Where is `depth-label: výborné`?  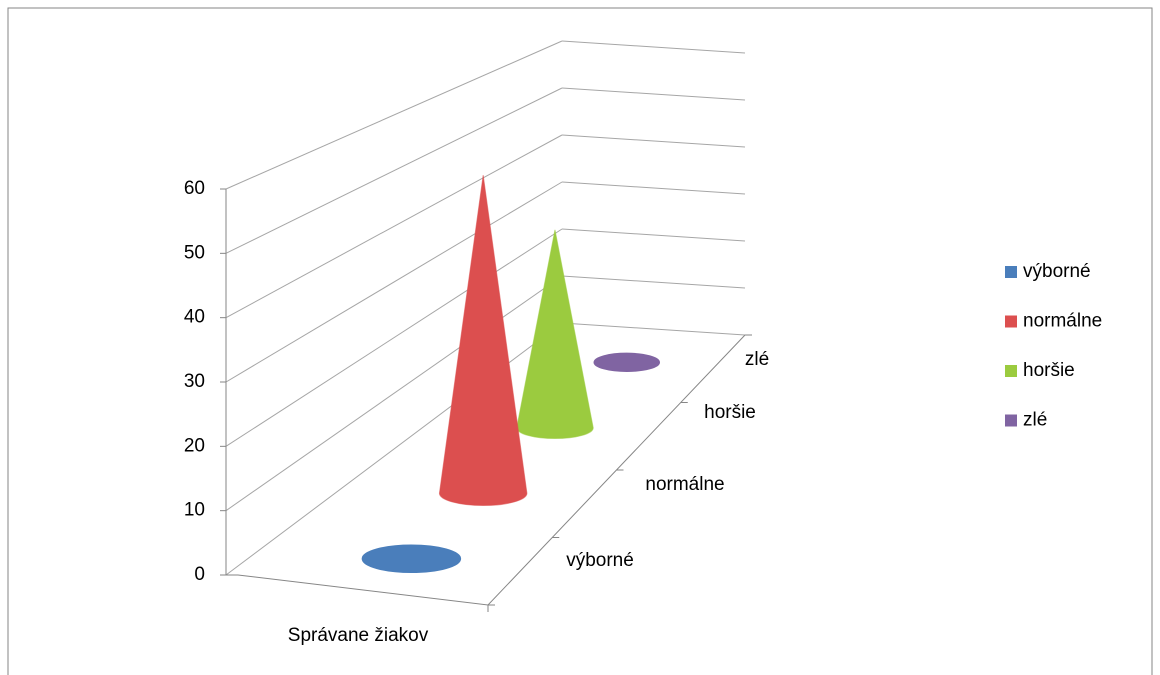
depth-label: výborné is located at coordinates (600, 560).